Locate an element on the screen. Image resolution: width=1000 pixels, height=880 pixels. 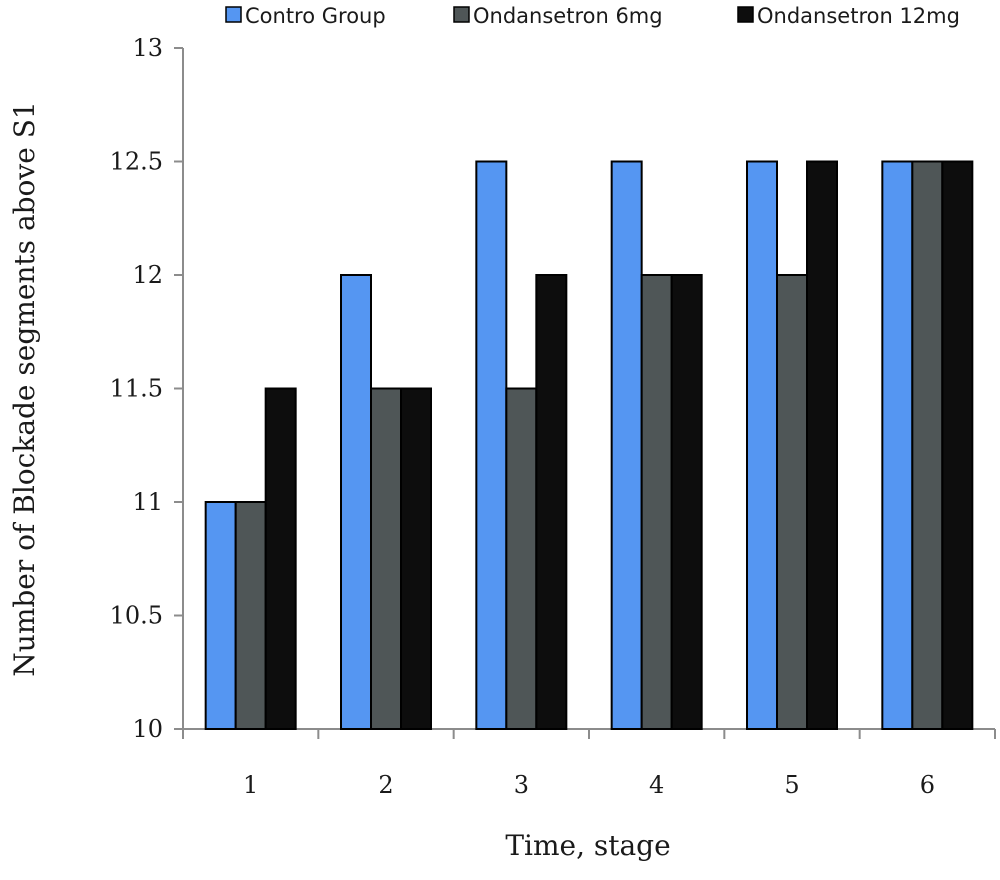
y-axis: 10 10.5 11 11.5 12 12.5 13 is located at coordinates (147, 388).